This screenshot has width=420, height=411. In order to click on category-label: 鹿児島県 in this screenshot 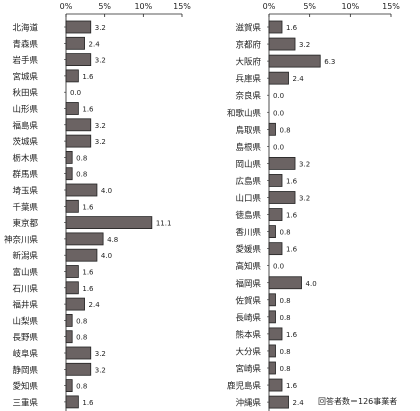, I will do `click(244, 386)`.